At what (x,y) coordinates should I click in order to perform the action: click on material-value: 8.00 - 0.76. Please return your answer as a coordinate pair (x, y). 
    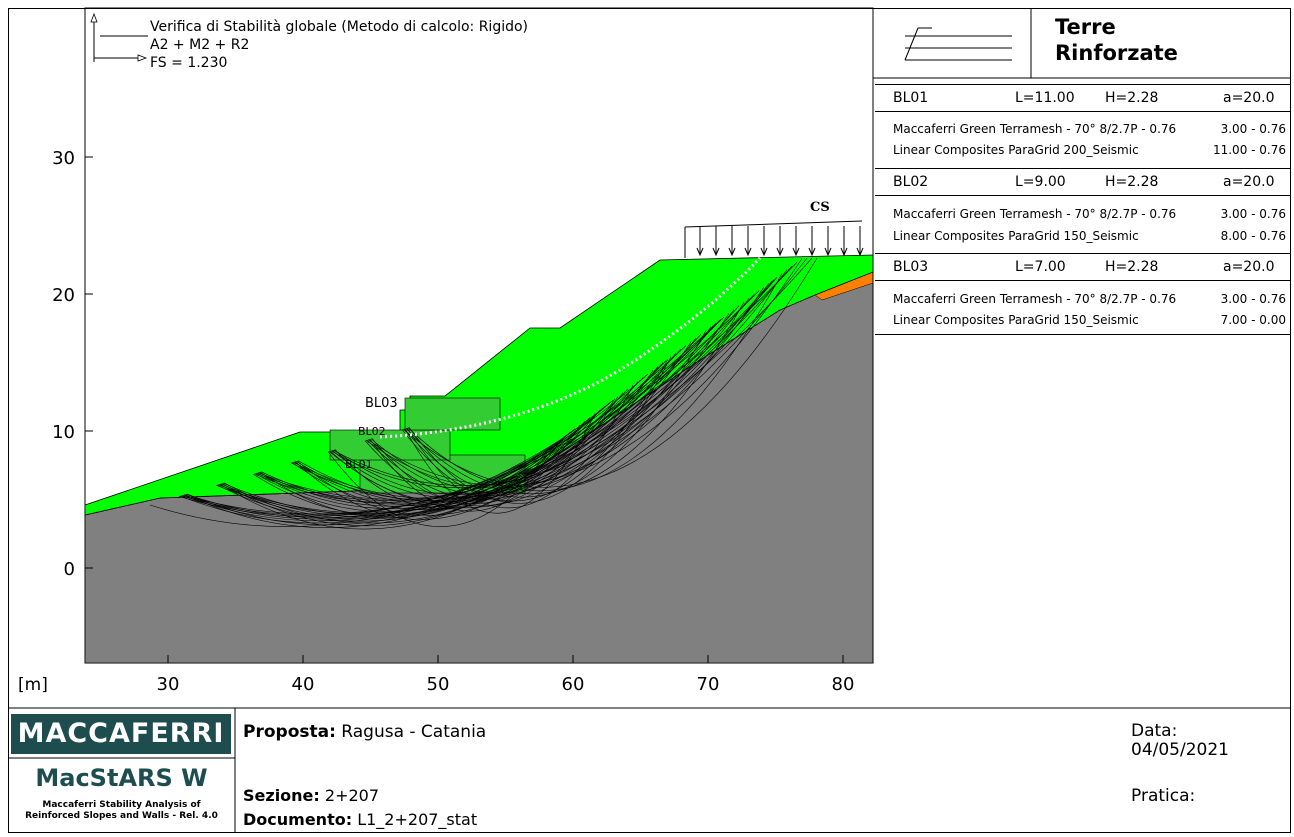
    Looking at the image, I should click on (1253, 236).